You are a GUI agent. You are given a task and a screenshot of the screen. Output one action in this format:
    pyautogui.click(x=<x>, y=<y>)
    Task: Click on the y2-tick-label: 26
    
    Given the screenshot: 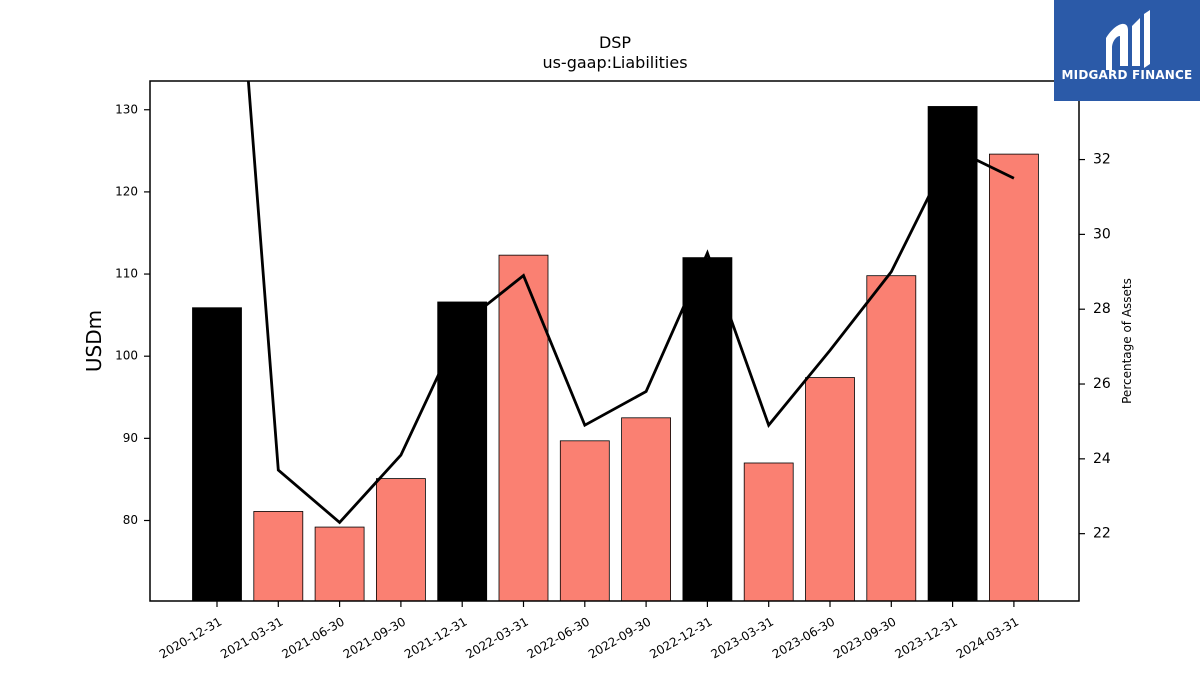 What is the action you would take?
    pyautogui.click(x=1102, y=384)
    